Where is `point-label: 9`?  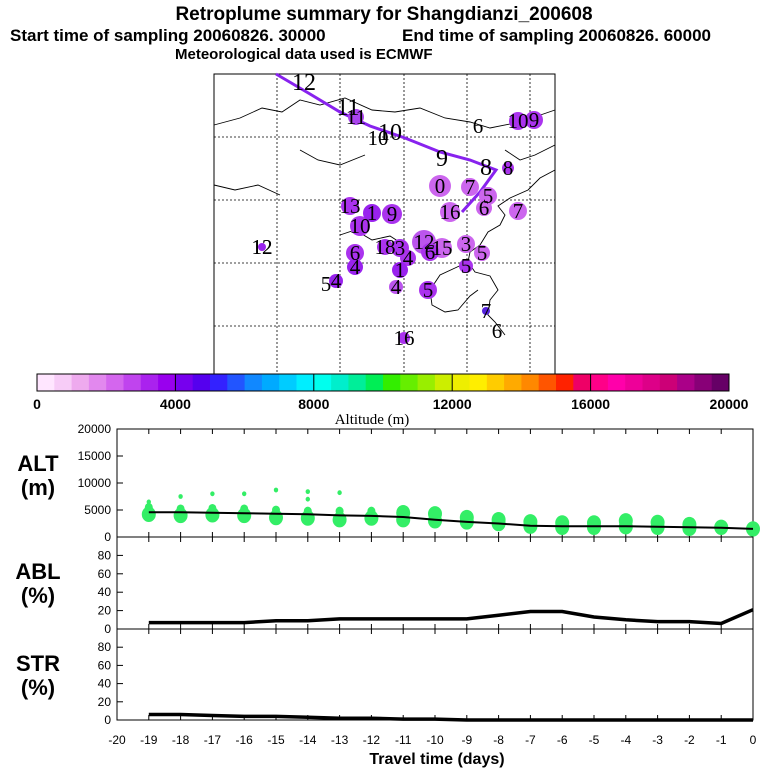
point-label: 9 is located at coordinates (392, 214).